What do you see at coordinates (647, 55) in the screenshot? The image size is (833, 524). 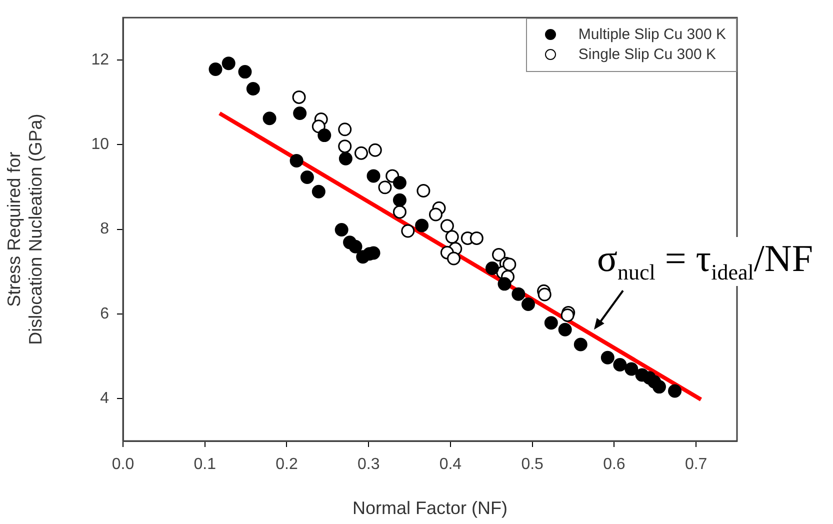 I see `legend-label: Single Slip Cu 300 K` at bounding box center [647, 55].